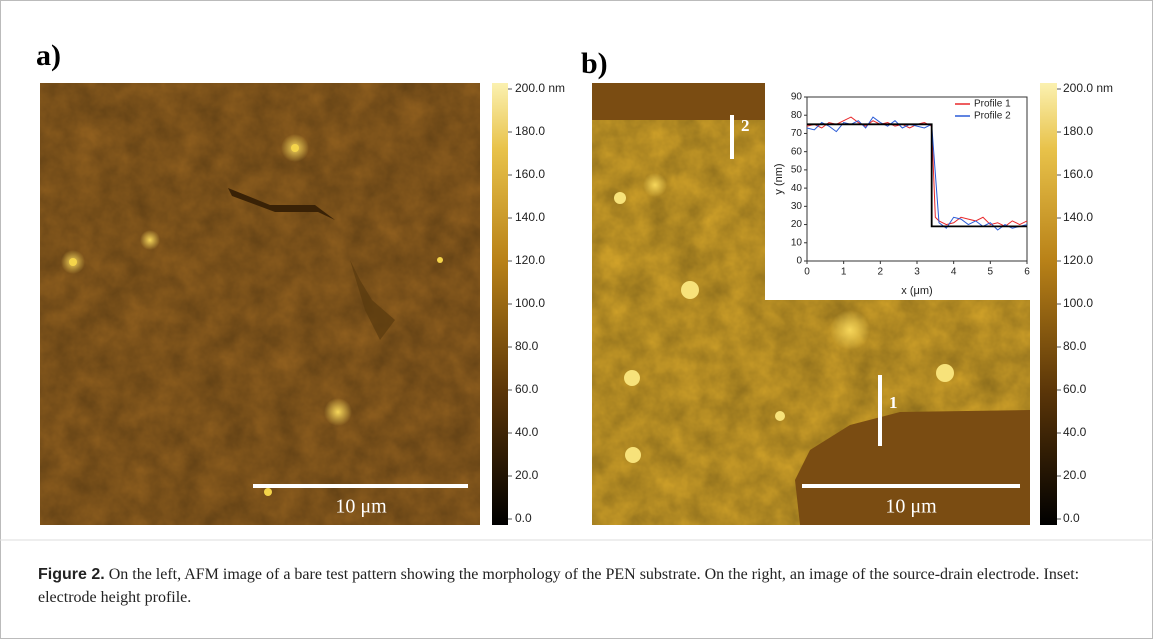  I want to click on colorbar-a, so click(500, 304).